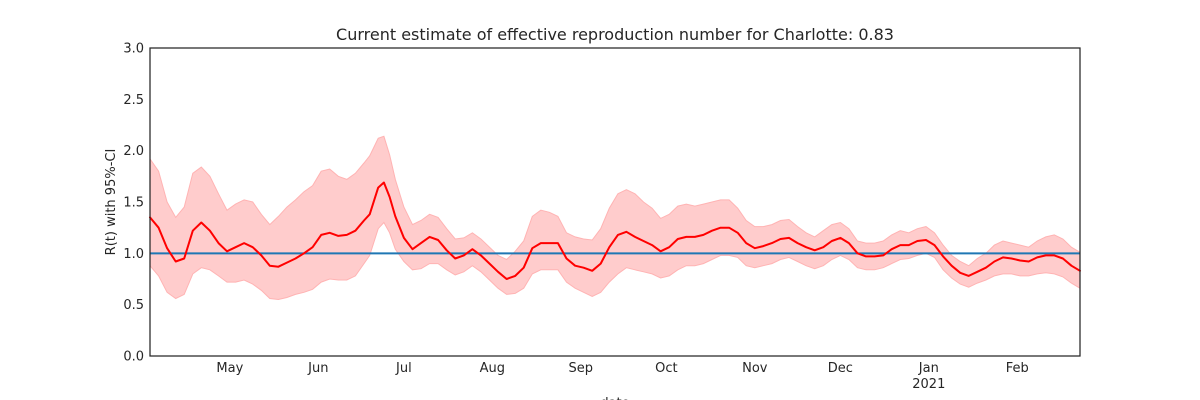  What do you see at coordinates (492, 368) in the screenshot?
I see `x-tick-label: Aug` at bounding box center [492, 368].